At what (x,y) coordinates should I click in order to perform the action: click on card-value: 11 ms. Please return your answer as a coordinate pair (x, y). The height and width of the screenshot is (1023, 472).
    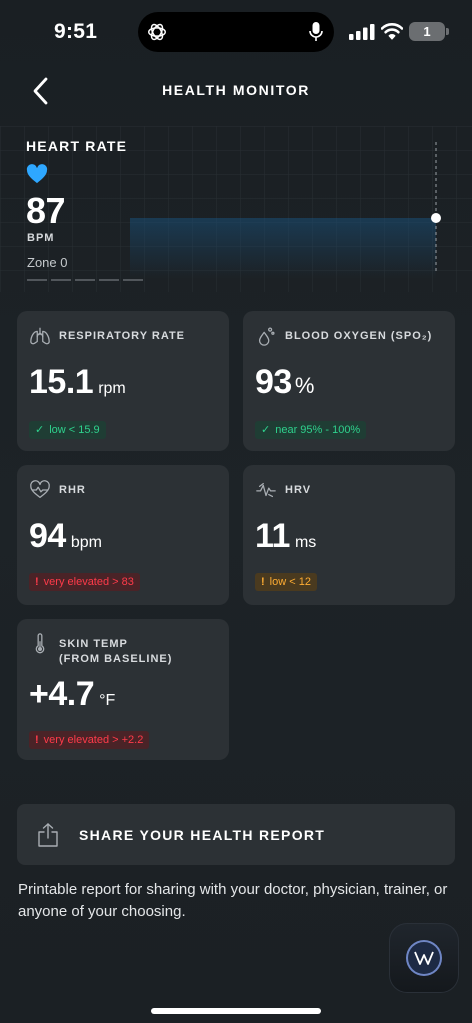
    Looking at the image, I should click on (285, 536).